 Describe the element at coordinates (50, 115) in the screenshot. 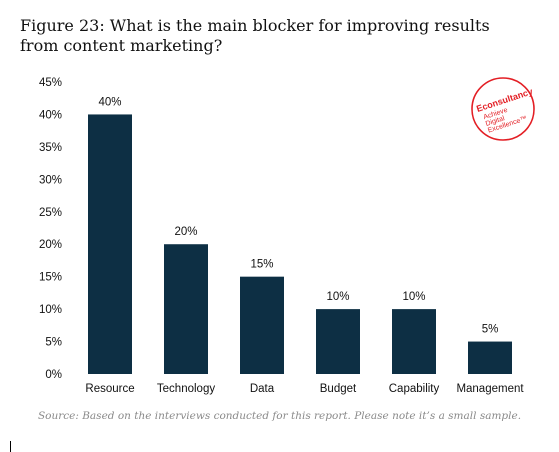

I see `y-tick-label: 40%` at that location.